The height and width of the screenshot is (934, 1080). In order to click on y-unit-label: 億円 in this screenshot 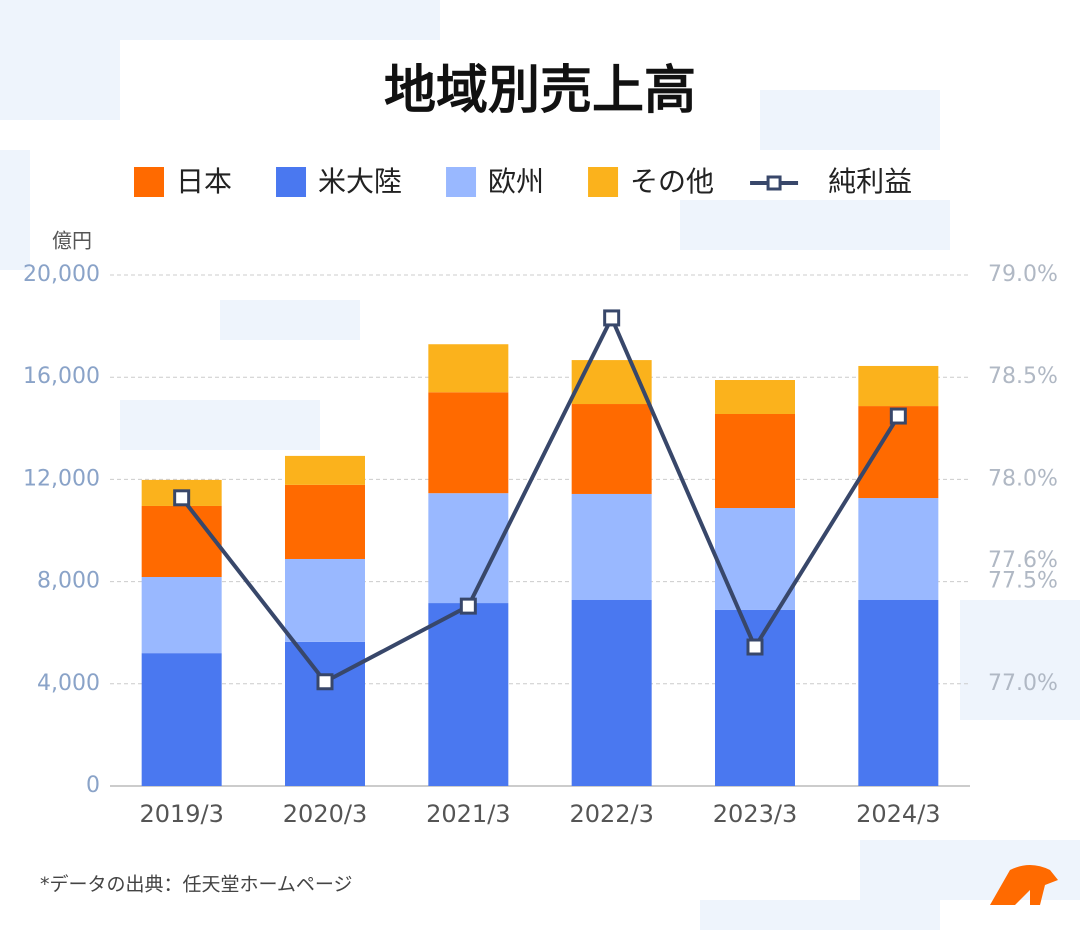, I will do `click(72, 241)`.